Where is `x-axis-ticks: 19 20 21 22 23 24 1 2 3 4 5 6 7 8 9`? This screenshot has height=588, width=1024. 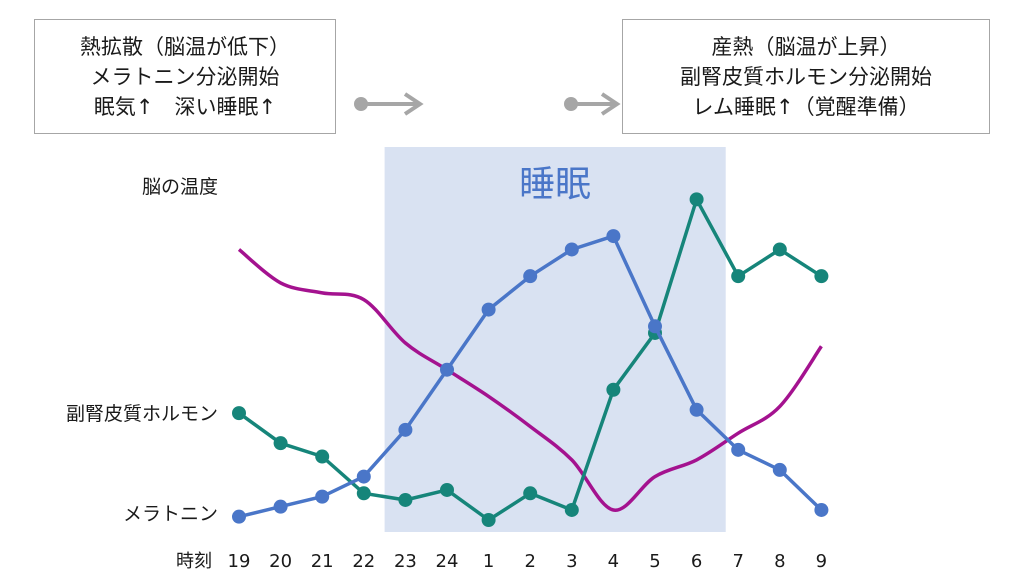
x-axis-ticks: 19 20 21 22 23 24 1 2 3 4 5 6 7 8 9 is located at coordinates (528, 561).